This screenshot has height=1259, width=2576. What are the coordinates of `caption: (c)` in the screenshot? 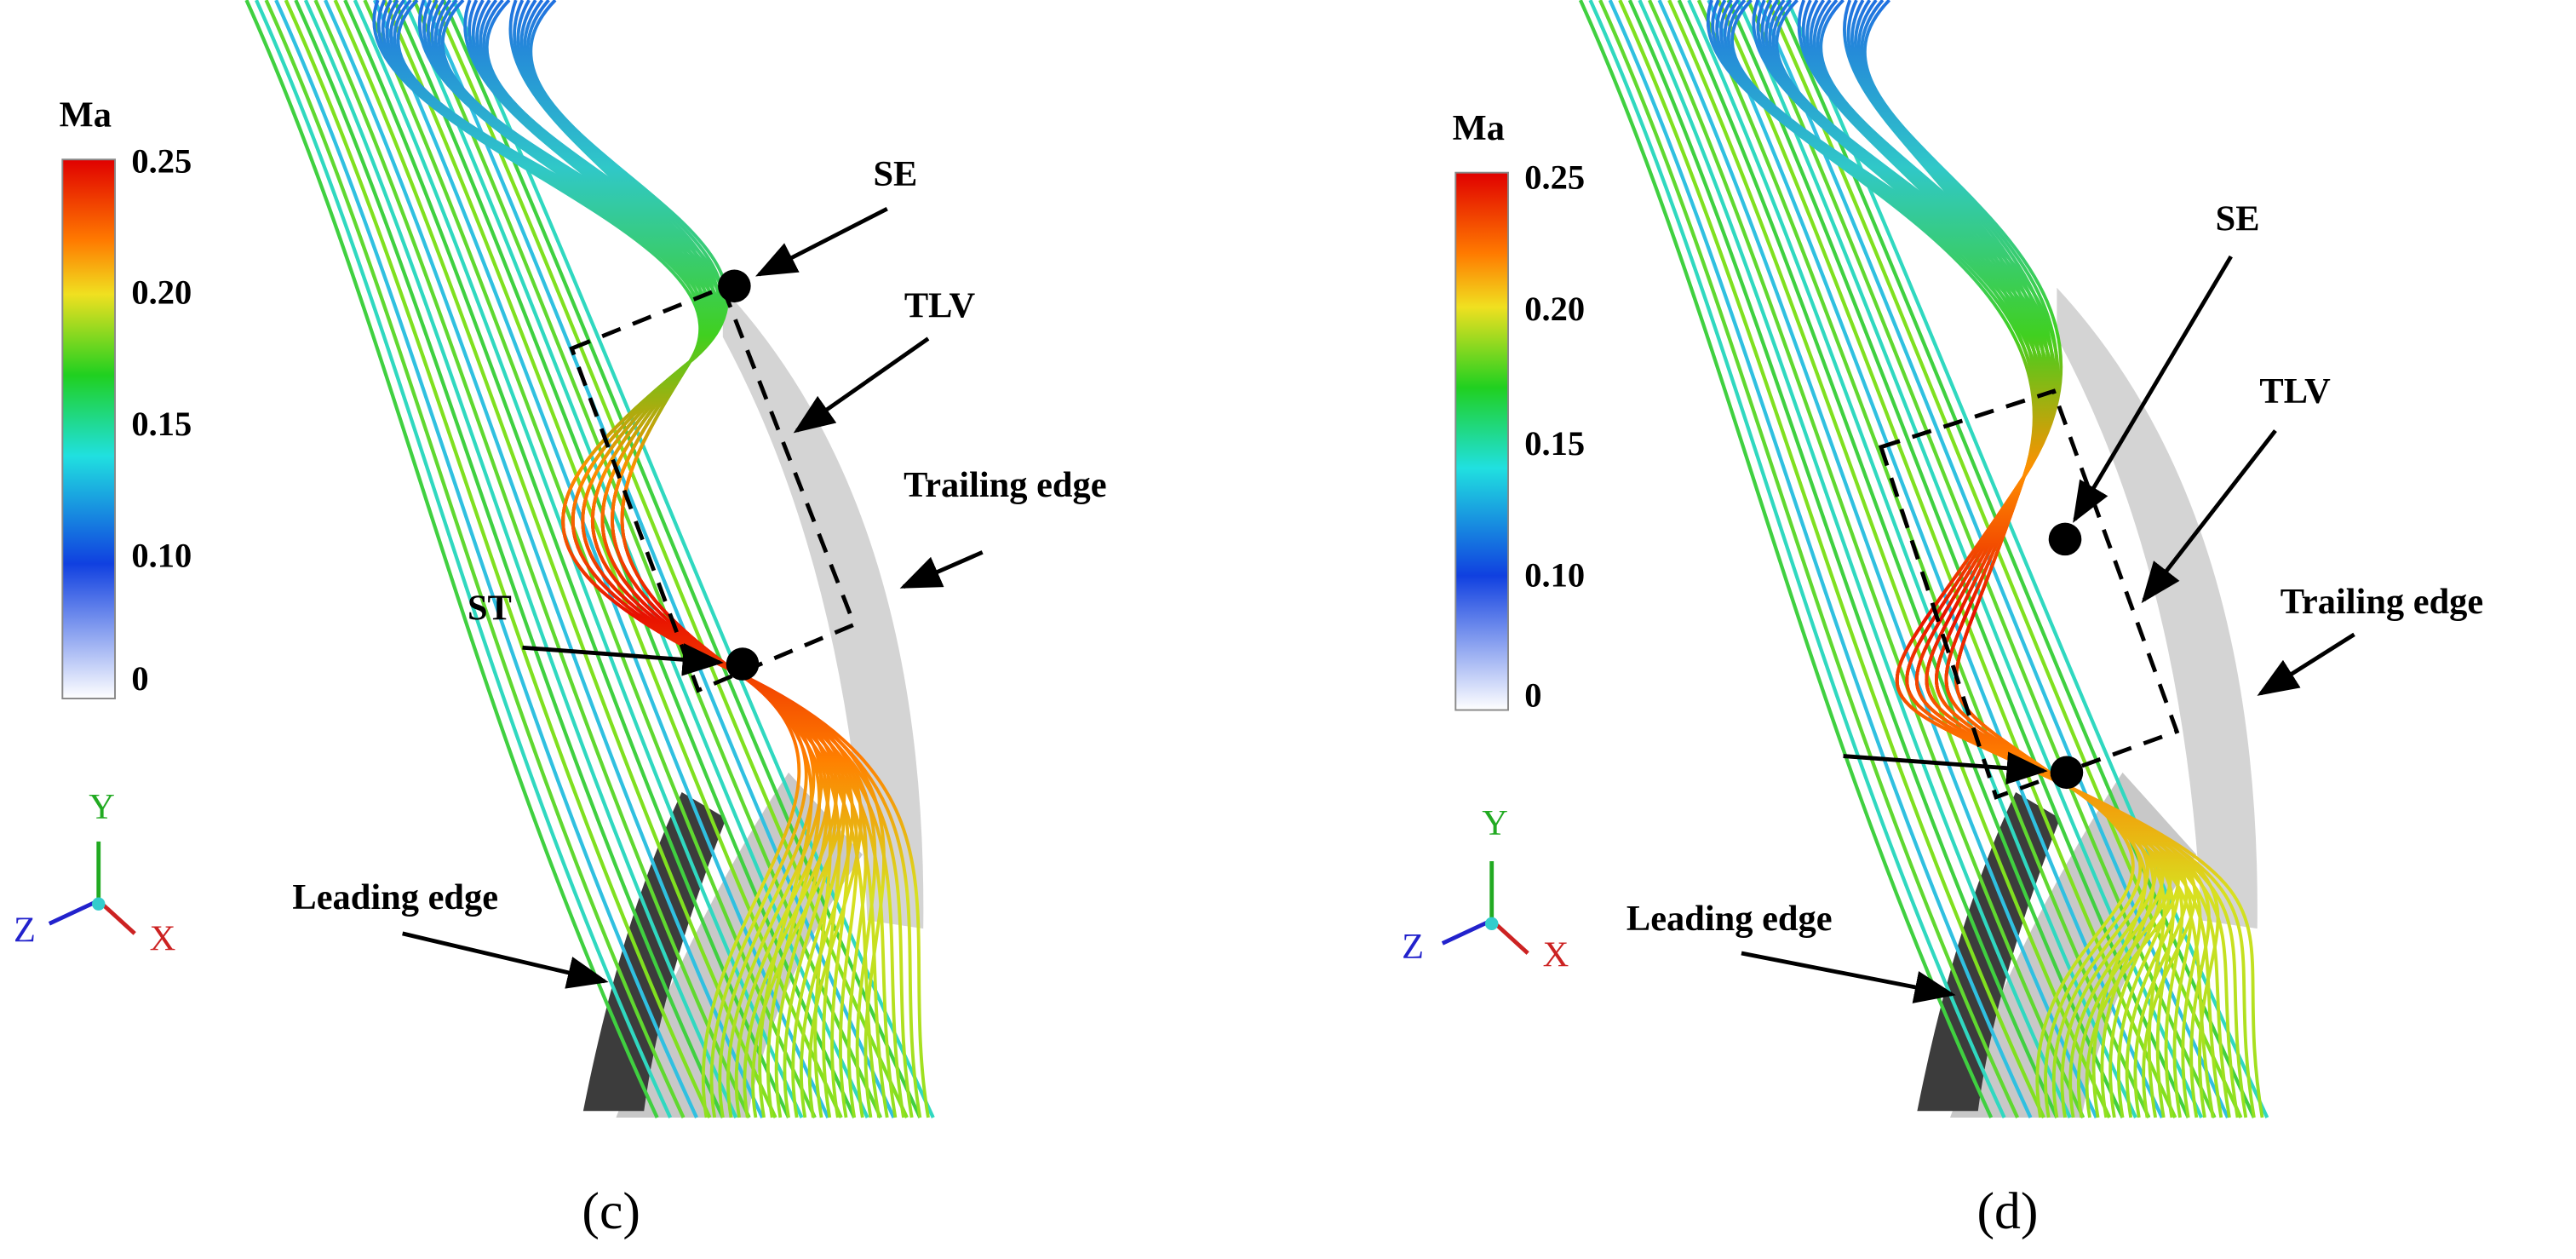 It's located at (611, 1211).